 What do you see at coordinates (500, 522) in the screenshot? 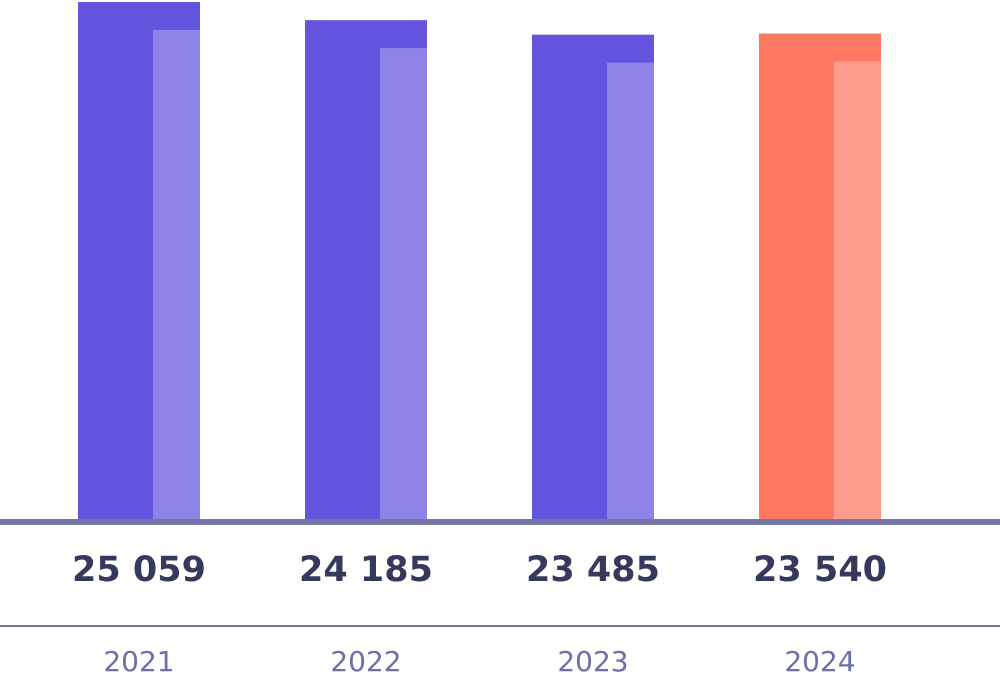
I see `baseline` at bounding box center [500, 522].